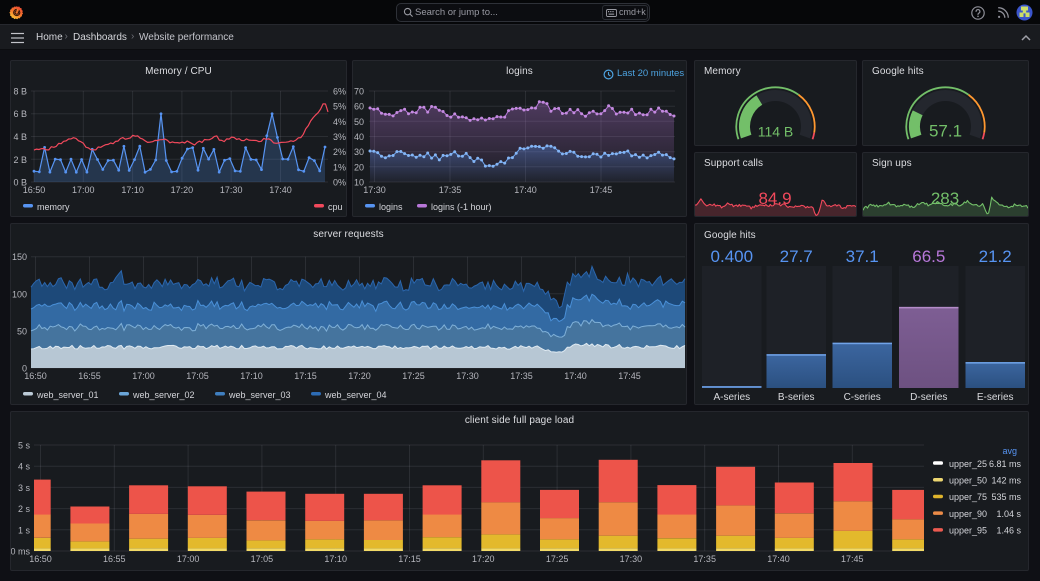  What do you see at coordinates (359, 167) in the screenshot?
I see `svg-text: 20` at bounding box center [359, 167].